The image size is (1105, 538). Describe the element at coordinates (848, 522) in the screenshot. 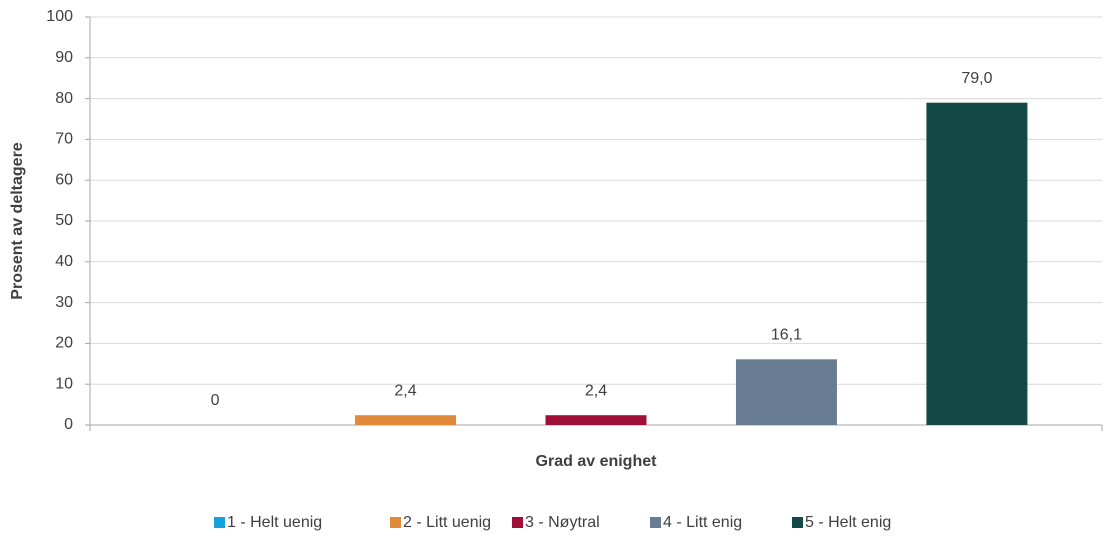

I see `legend-label: 5 - Helt enig` at that location.